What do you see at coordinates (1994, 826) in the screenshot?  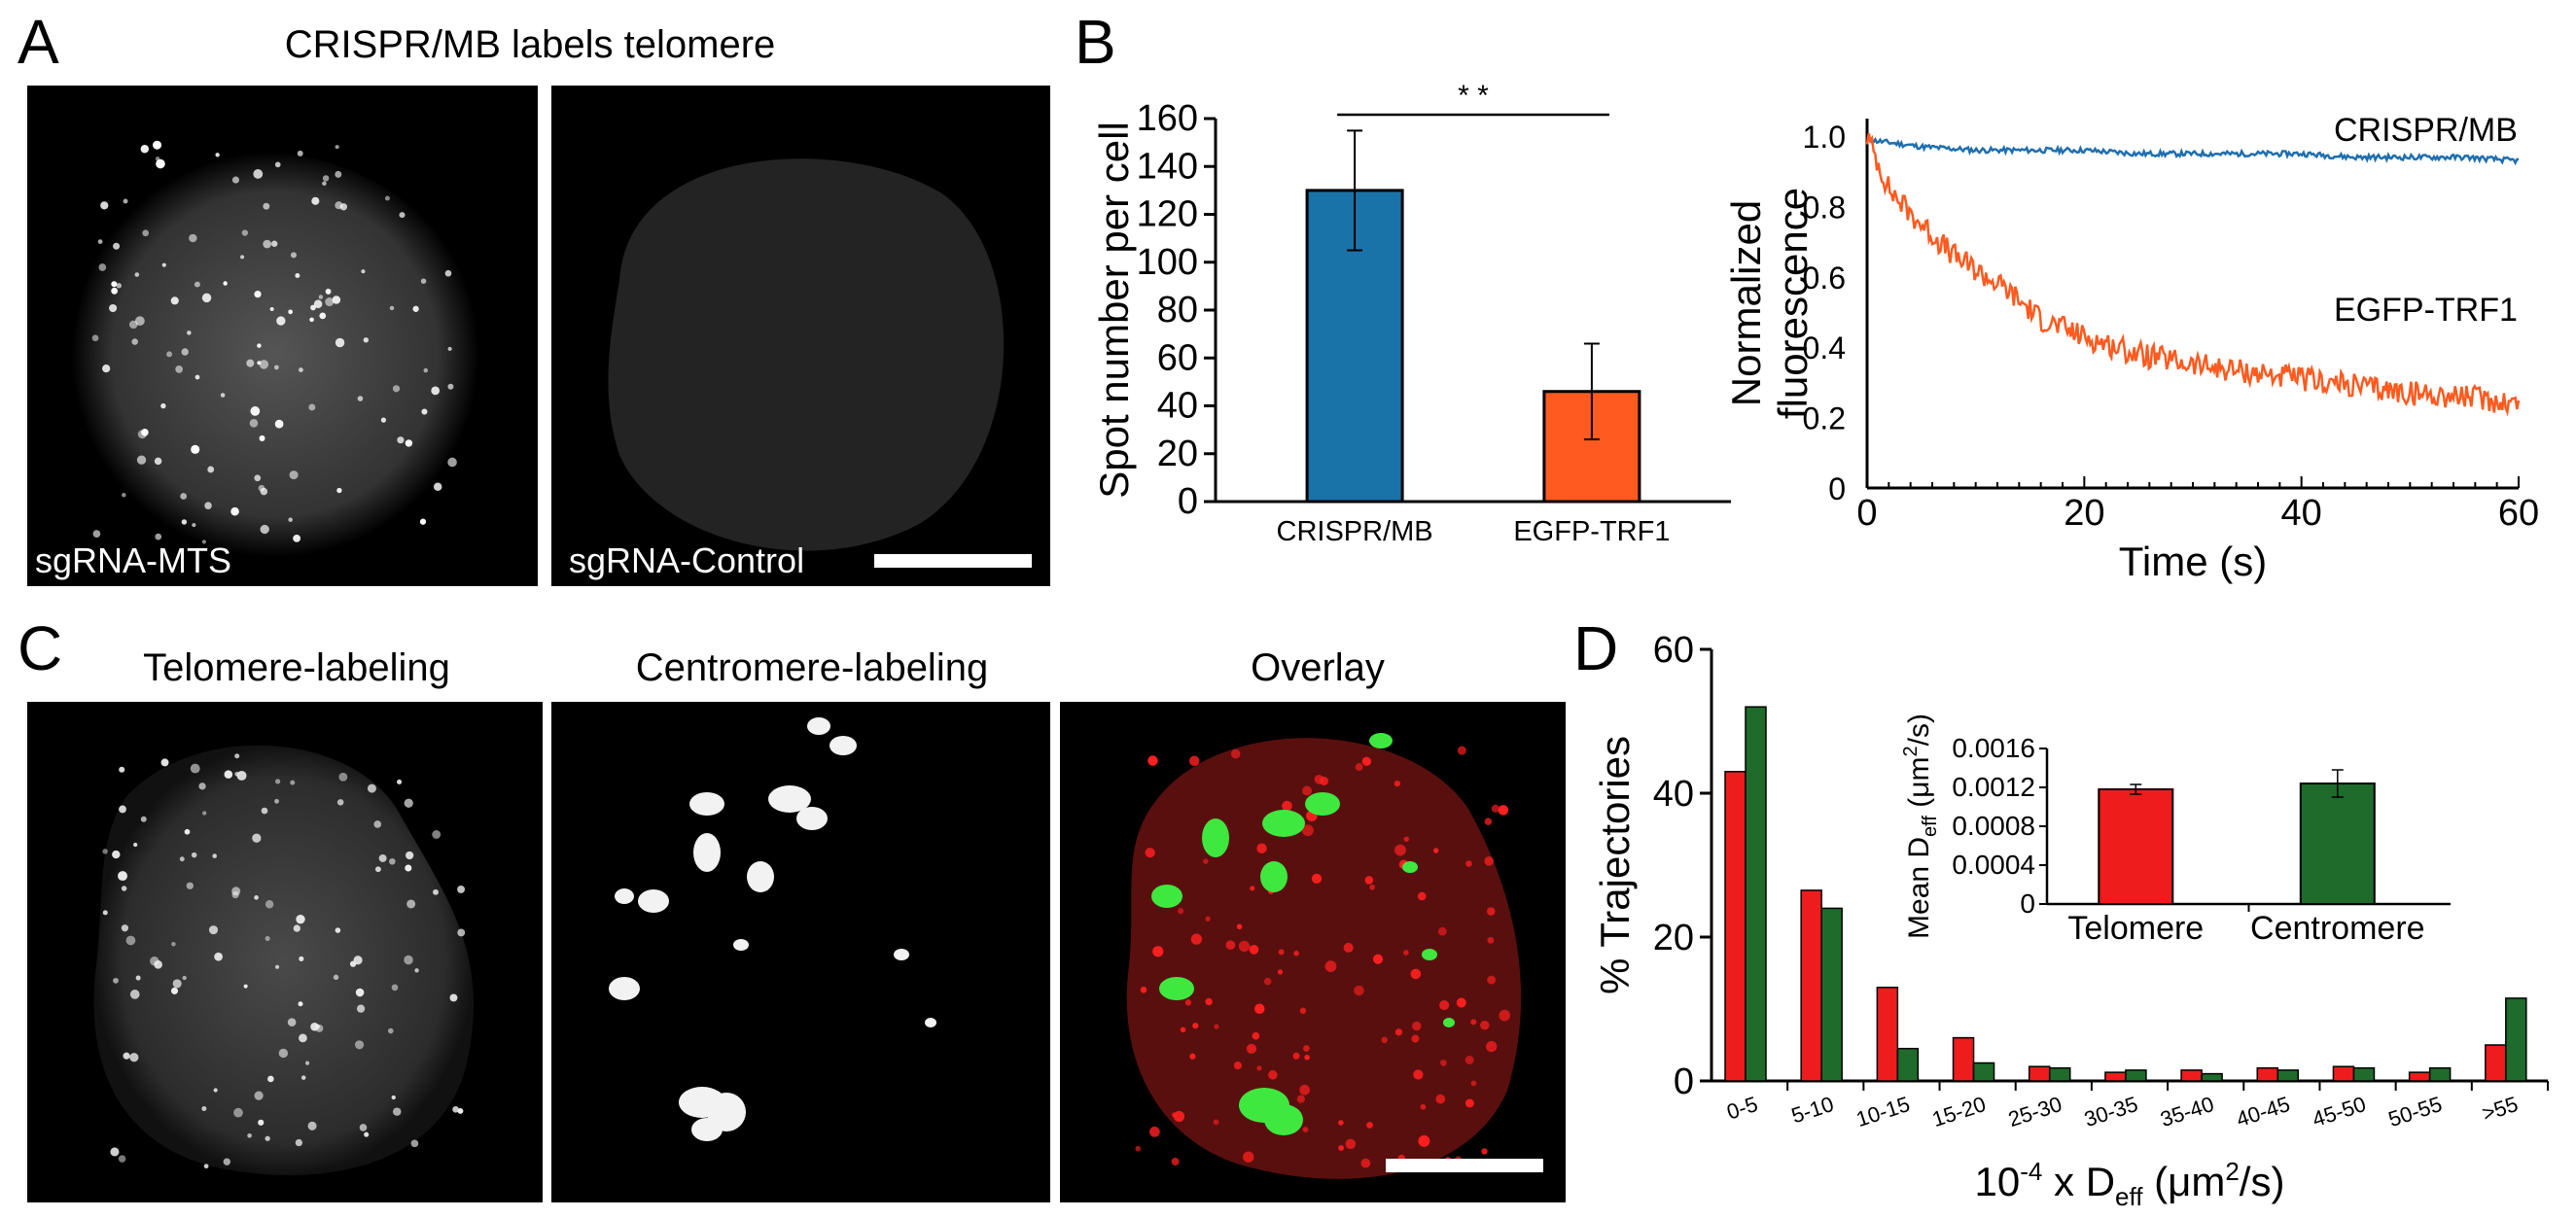 I see `inset-y-tick-label: 0.0008` at bounding box center [1994, 826].